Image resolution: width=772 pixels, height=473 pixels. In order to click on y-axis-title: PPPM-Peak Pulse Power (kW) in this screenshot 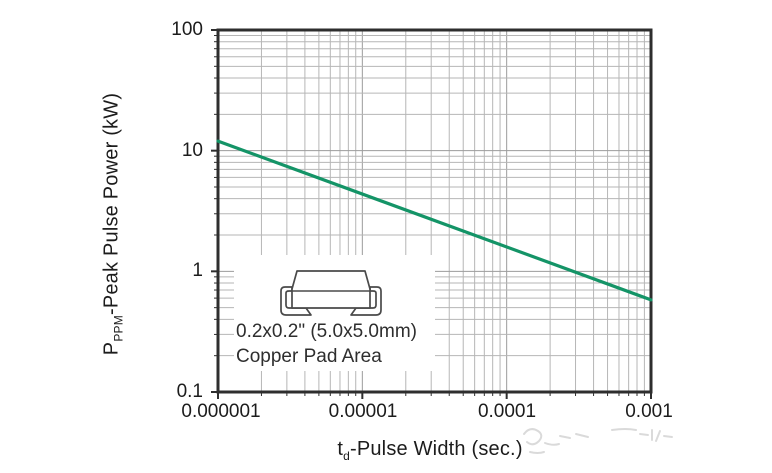, I will do `click(113, 224)`.